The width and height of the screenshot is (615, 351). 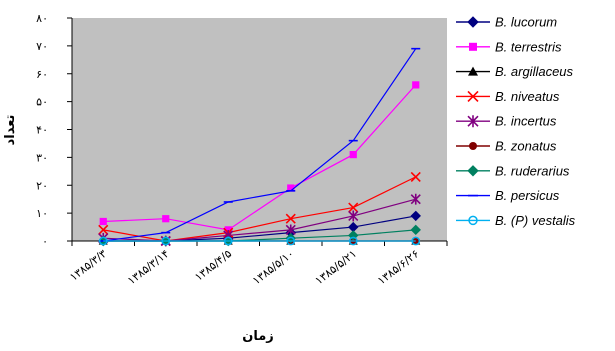 I want to click on legend-item: B. ruderarius, so click(x=513, y=170).